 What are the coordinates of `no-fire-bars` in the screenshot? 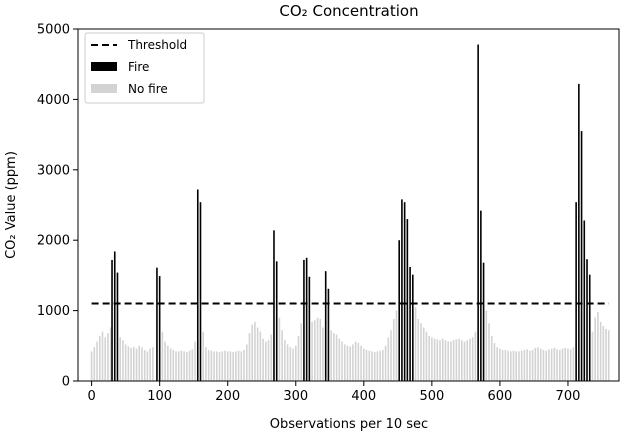 It's located at (350, 344).